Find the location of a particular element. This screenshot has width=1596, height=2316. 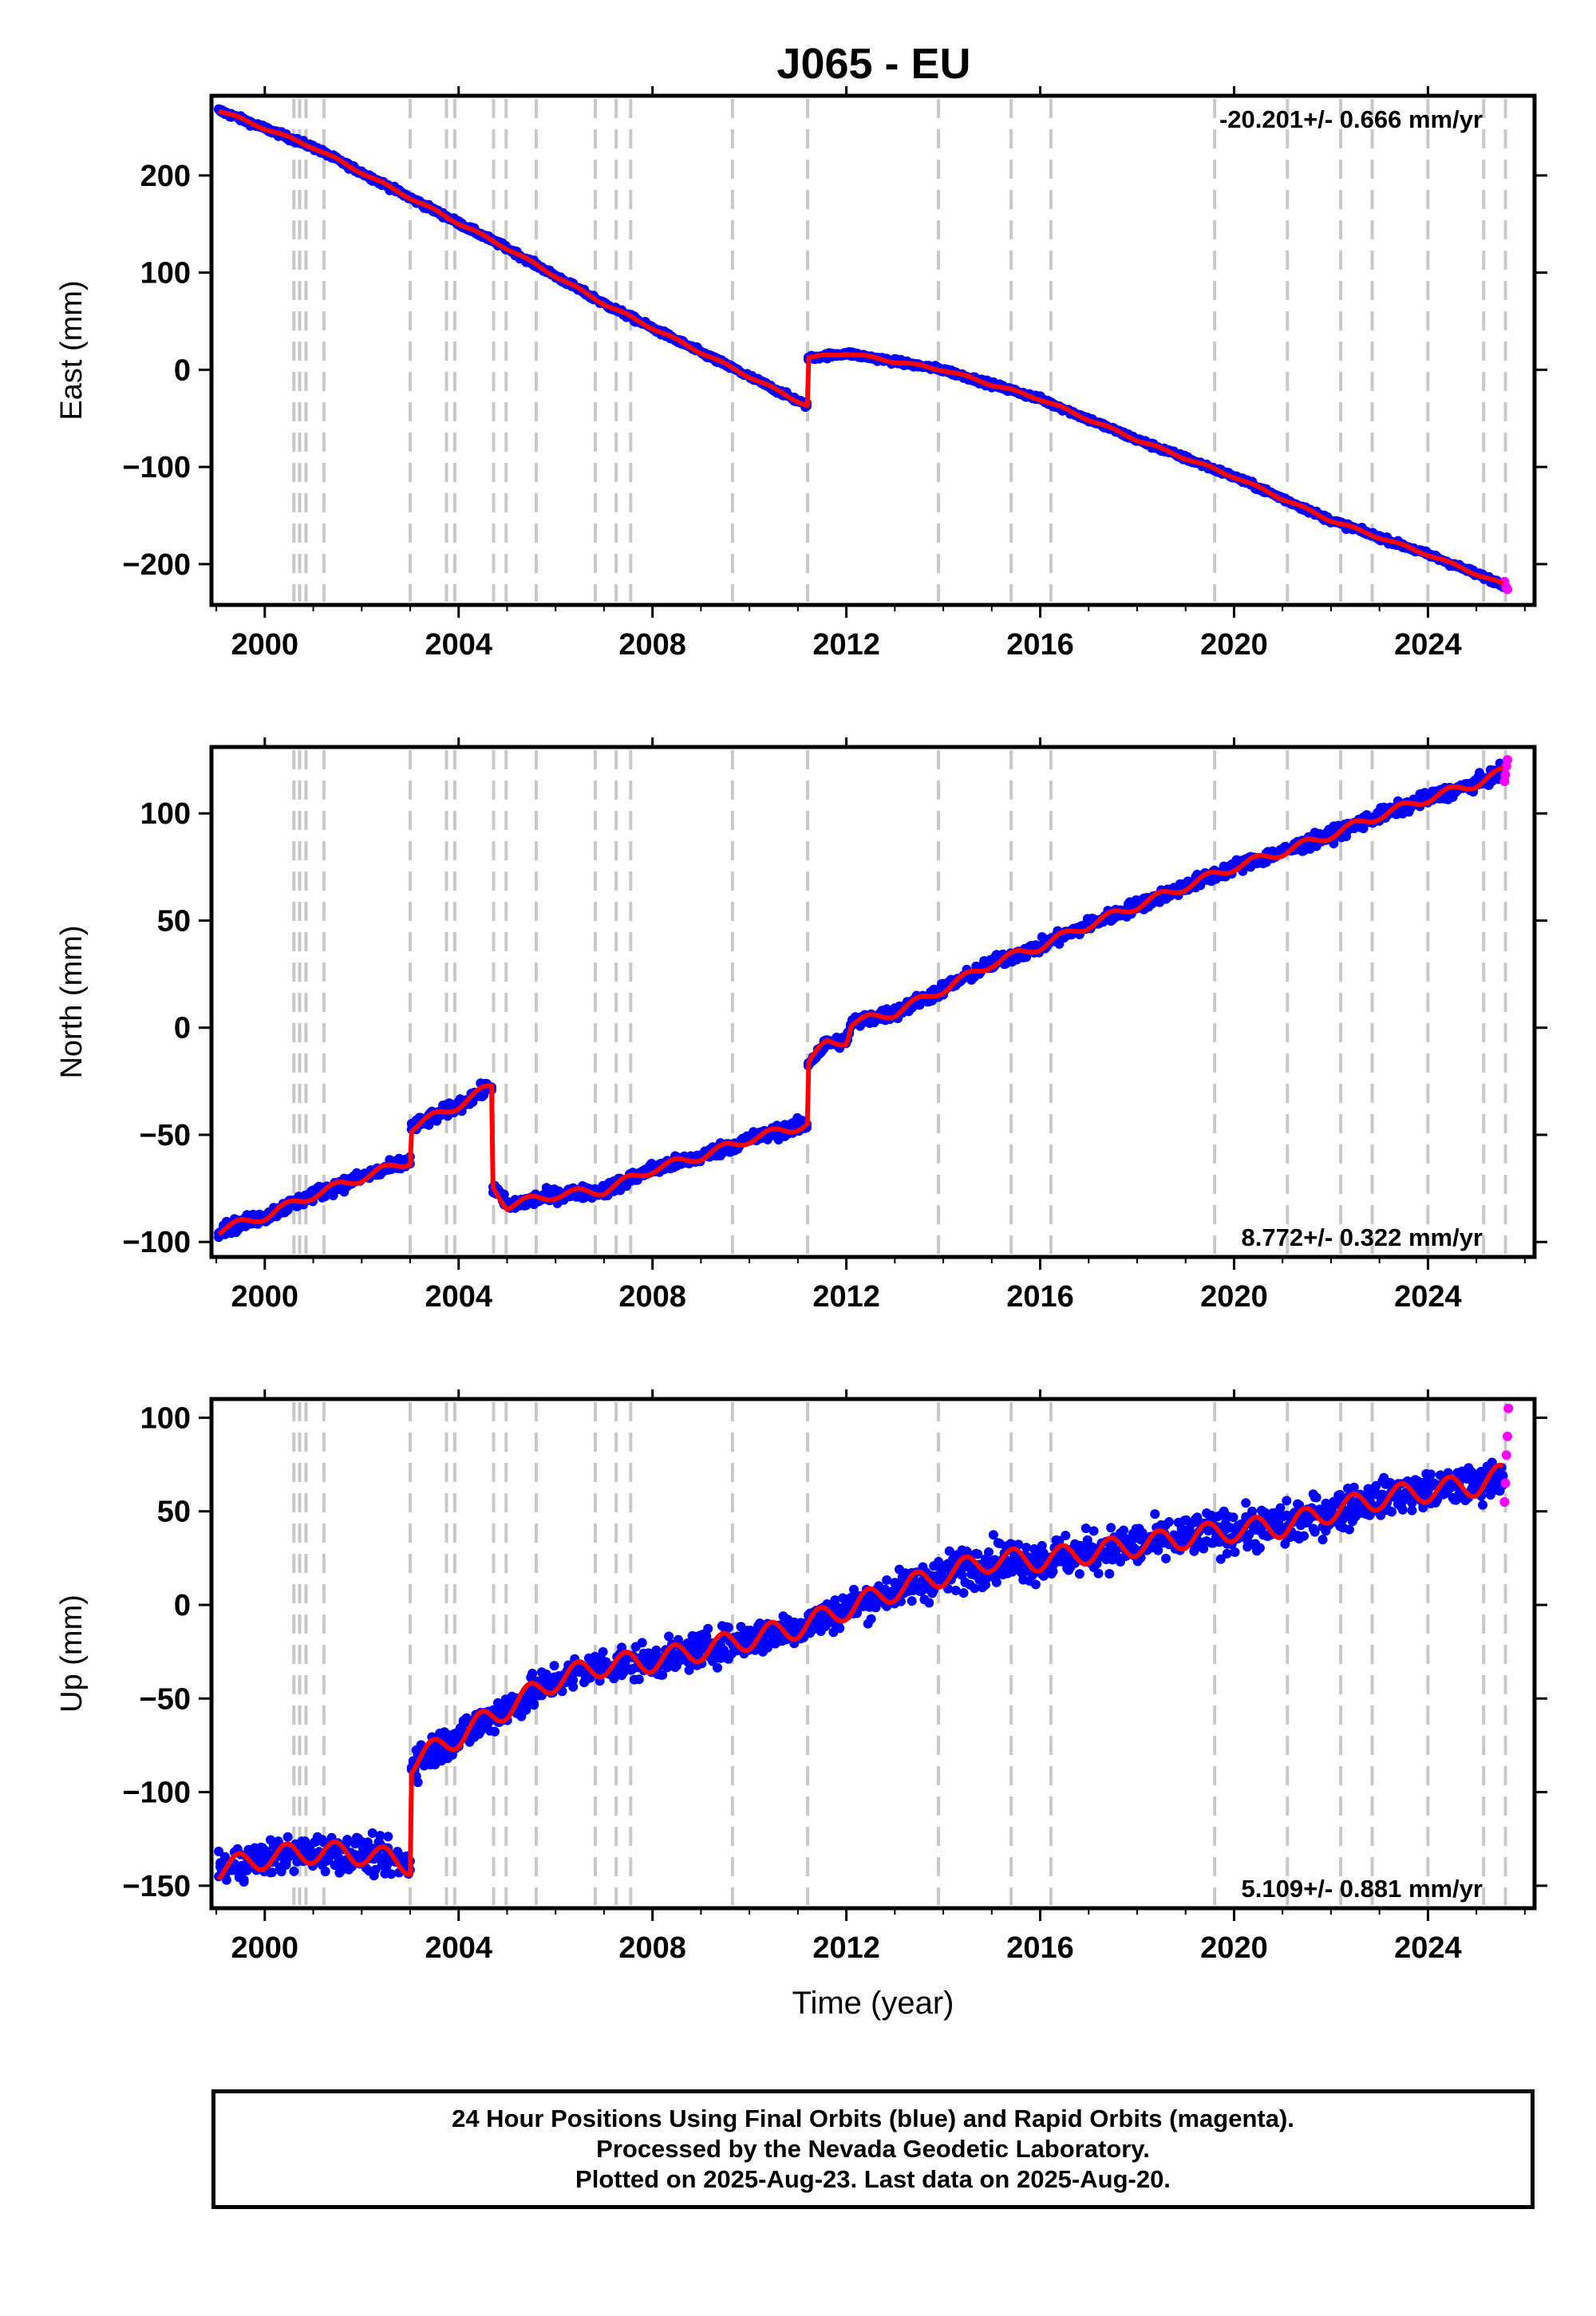

chart-title: J065 - EU is located at coordinates (873, 64).